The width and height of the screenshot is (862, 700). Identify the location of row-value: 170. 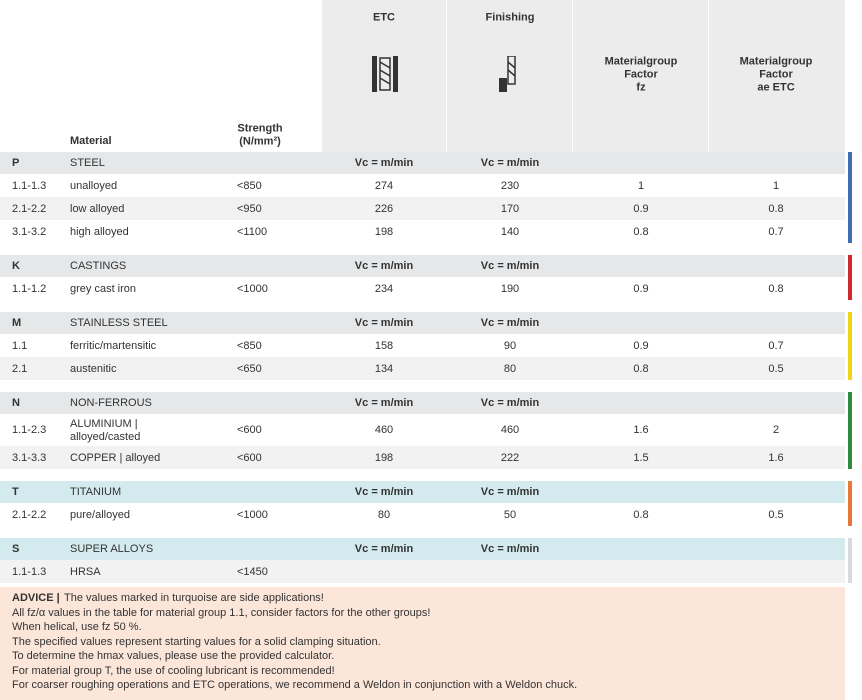
(510, 208).